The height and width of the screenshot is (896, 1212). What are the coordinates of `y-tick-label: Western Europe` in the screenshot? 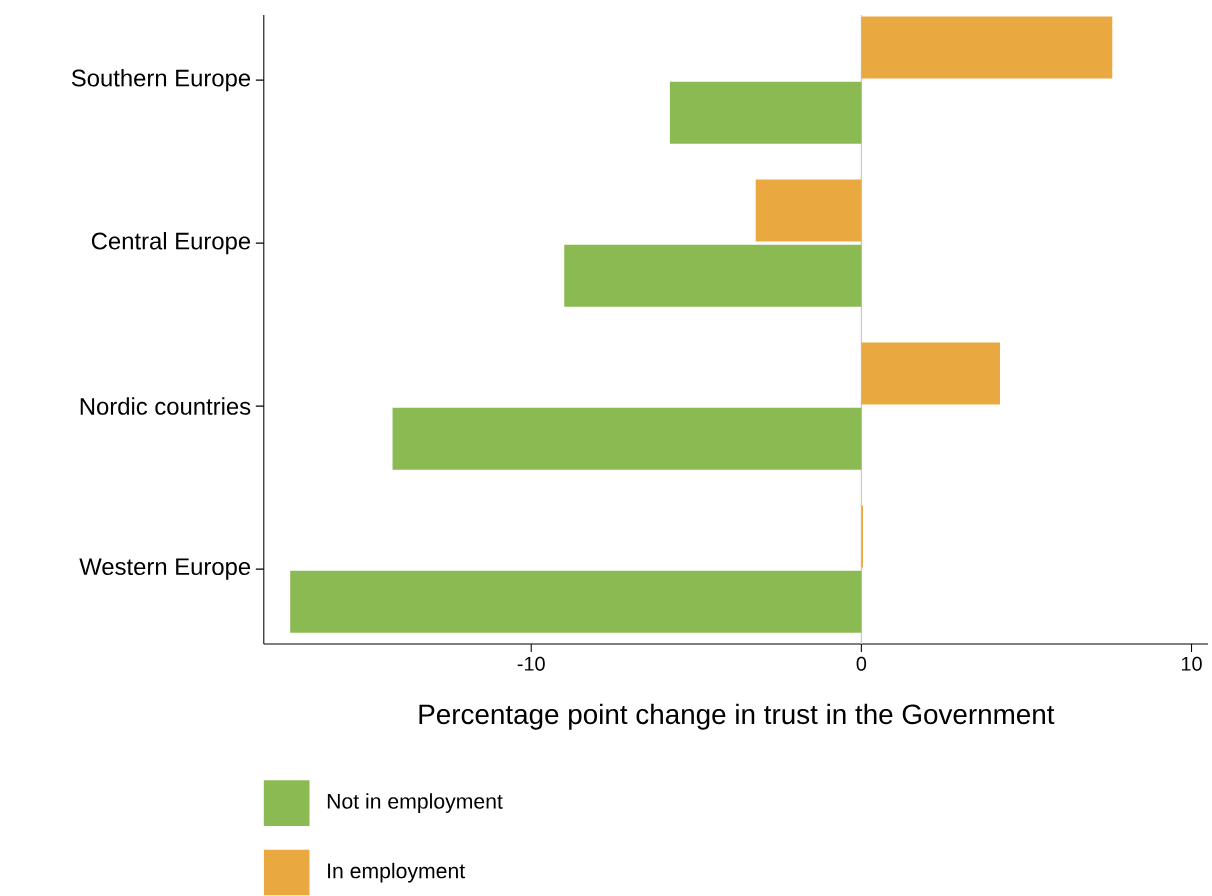 It's located at (165, 569).